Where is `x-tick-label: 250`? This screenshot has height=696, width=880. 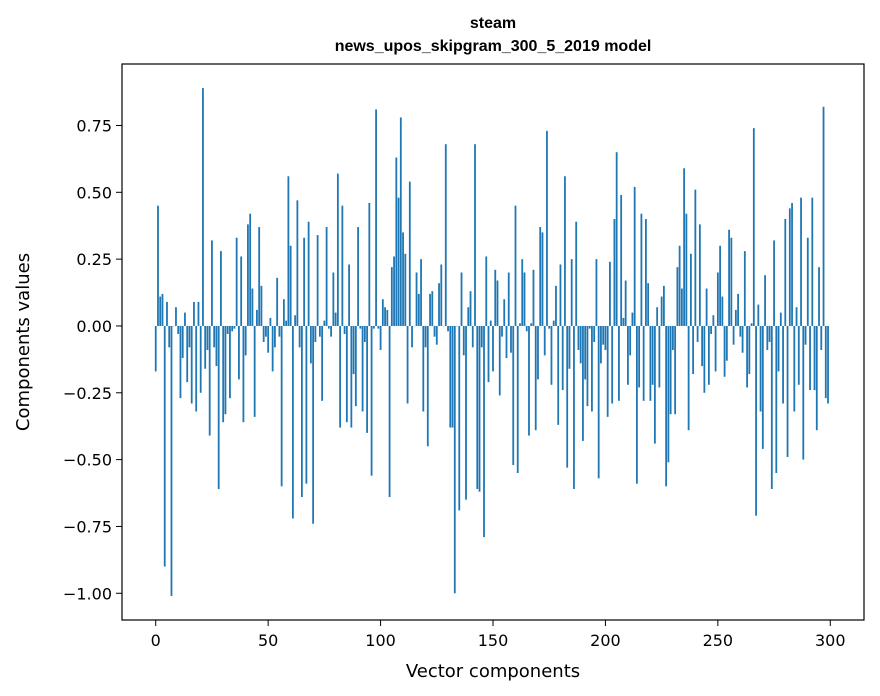 x-tick-label: 250 is located at coordinates (718, 640).